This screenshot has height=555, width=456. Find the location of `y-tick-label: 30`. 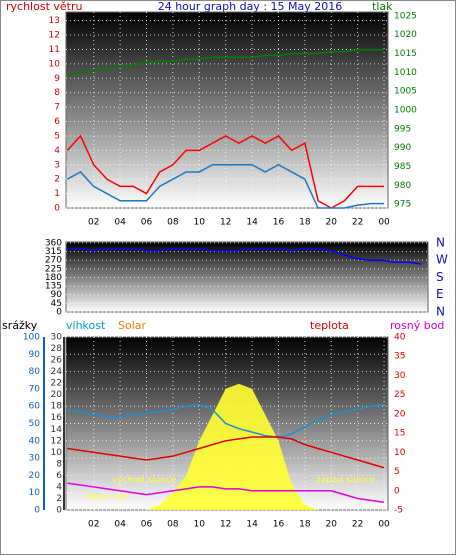

y-tick-label: 30 is located at coordinates (35, 459).